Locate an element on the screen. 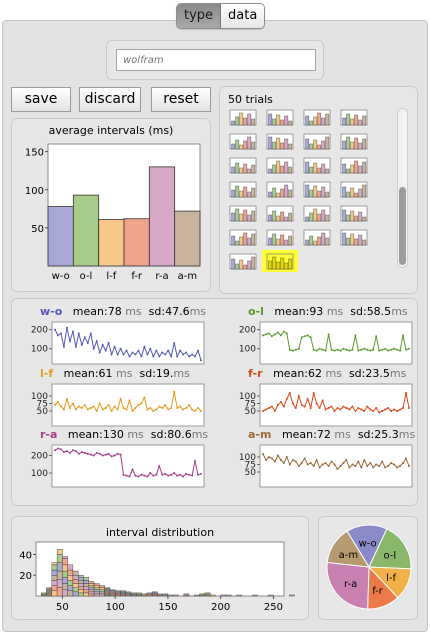 The image size is (430, 634). x-tick-label: 50 is located at coordinates (62, 607).